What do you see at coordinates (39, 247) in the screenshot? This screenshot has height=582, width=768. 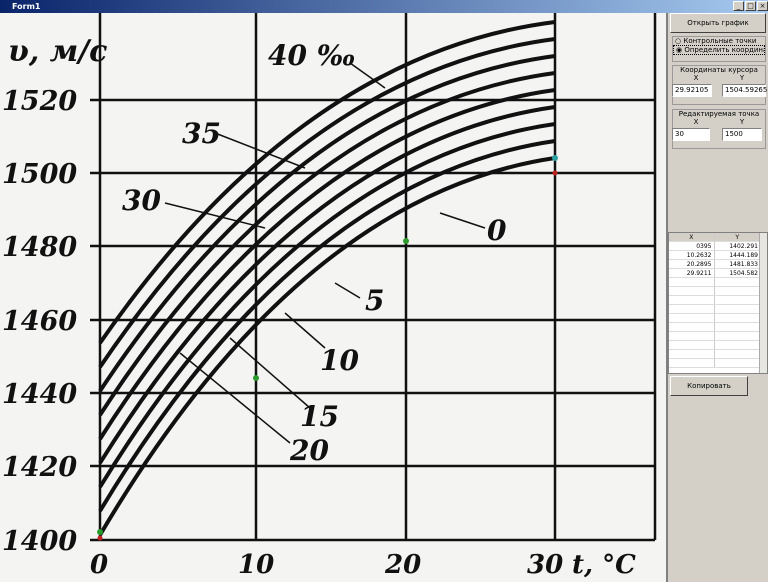 I see `y-tick-label: 1480` at bounding box center [39, 247].